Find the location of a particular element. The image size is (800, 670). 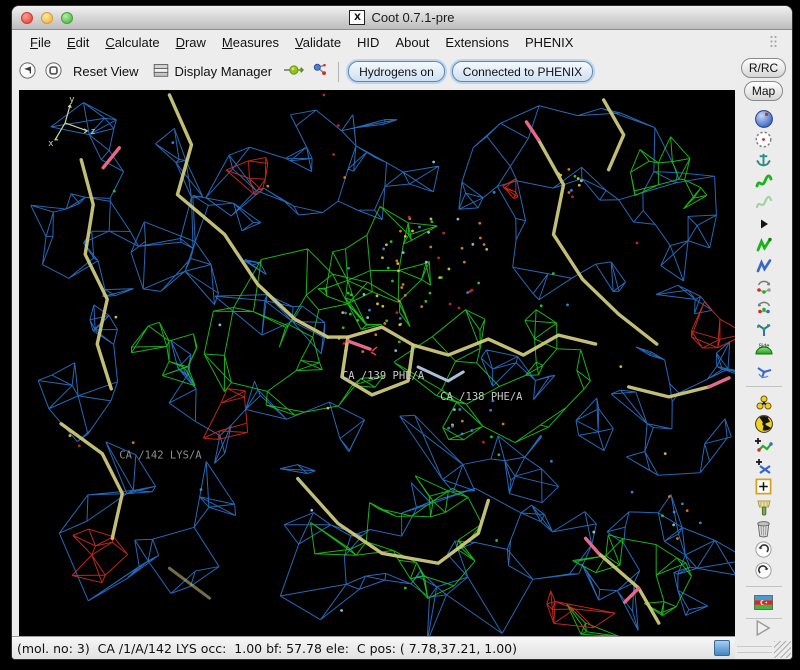

display-manager-icon is located at coordinates (161, 72).